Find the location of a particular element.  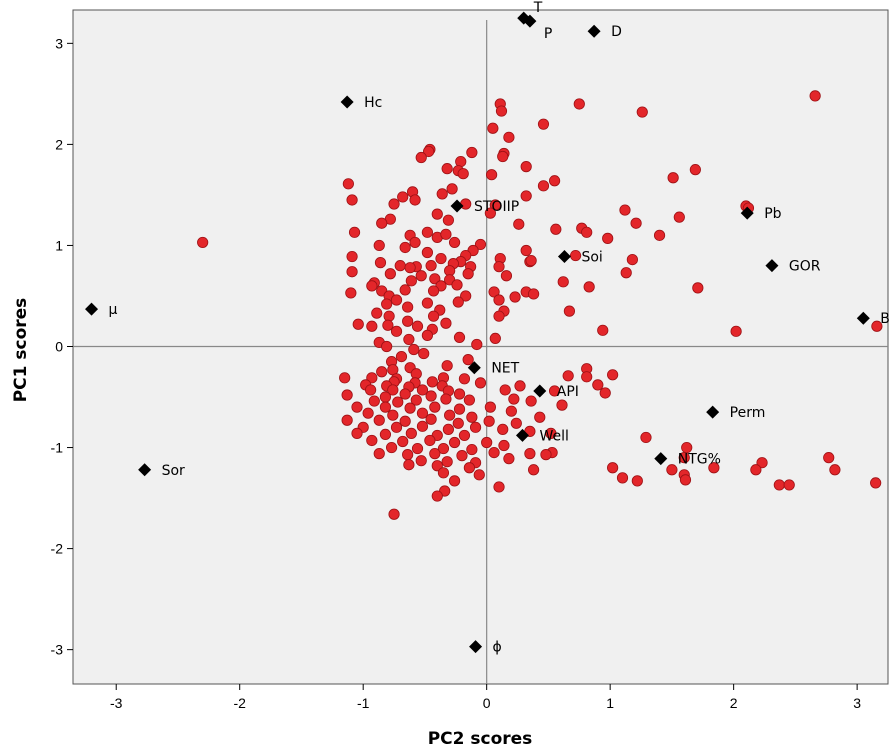

variable-label: NET is located at coordinates (505, 369).